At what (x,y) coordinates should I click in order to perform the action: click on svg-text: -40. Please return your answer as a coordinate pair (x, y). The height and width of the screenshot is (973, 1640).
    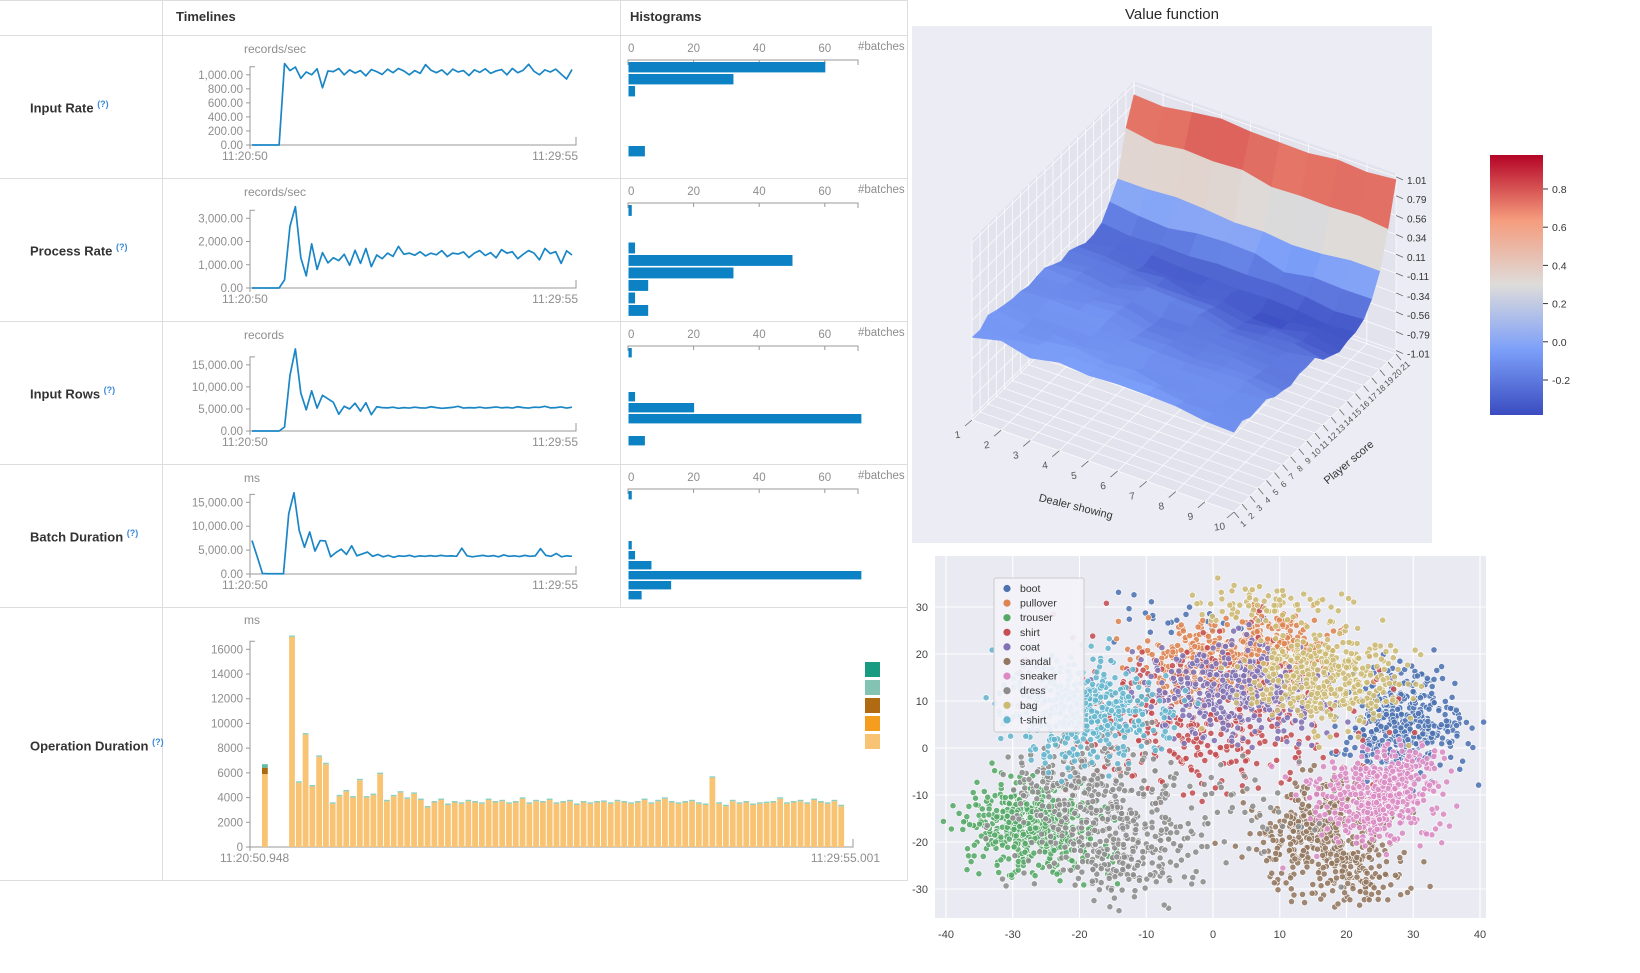
    Looking at the image, I should click on (946, 935).